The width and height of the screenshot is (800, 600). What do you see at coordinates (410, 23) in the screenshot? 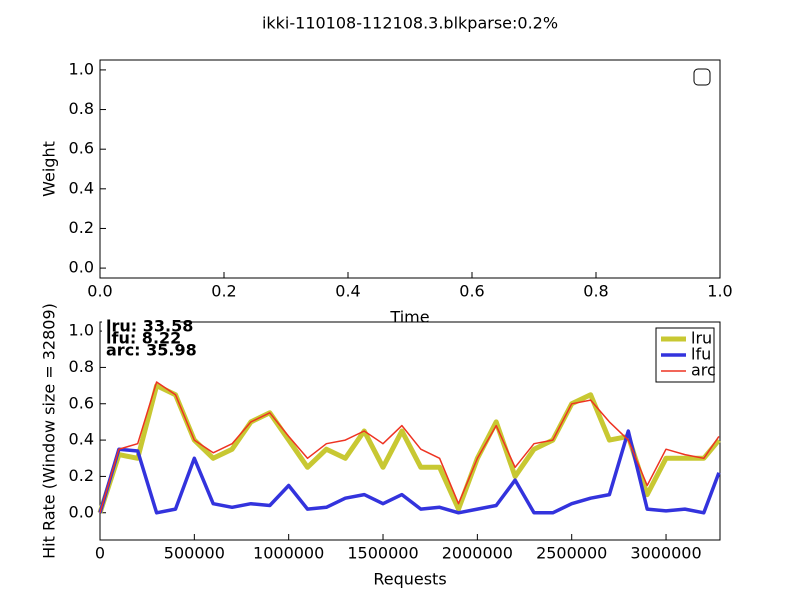
I see `chart-title: ikki-110108-112108.3.blkparse:0.2%` at bounding box center [410, 23].